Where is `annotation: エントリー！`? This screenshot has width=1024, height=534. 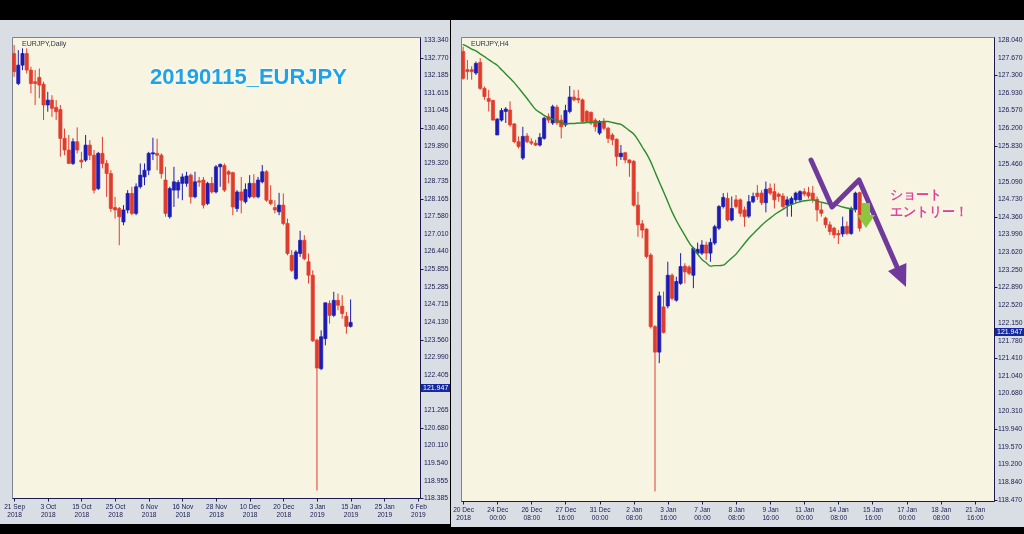 annotation: エントリー！ is located at coordinates (929, 212).